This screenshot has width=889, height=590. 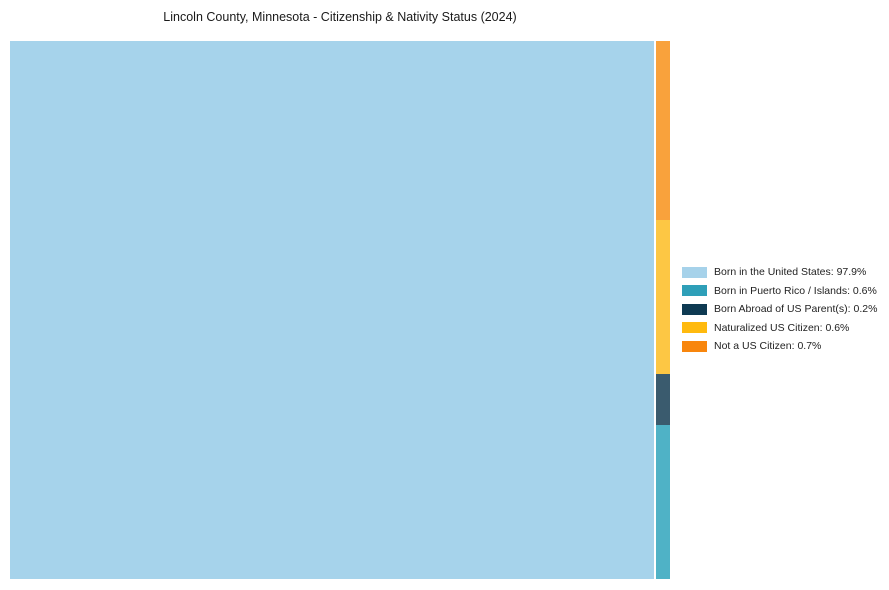 What do you see at coordinates (663, 131) in the screenshot?
I see `treemap-cell-not-citizen` at bounding box center [663, 131].